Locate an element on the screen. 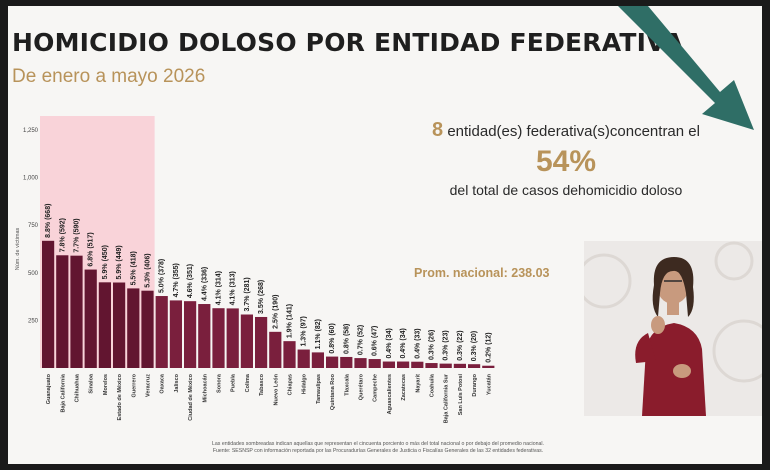 This screenshot has height=470, width=770. x-tick-label: Guerrero is located at coordinates (134, 385).